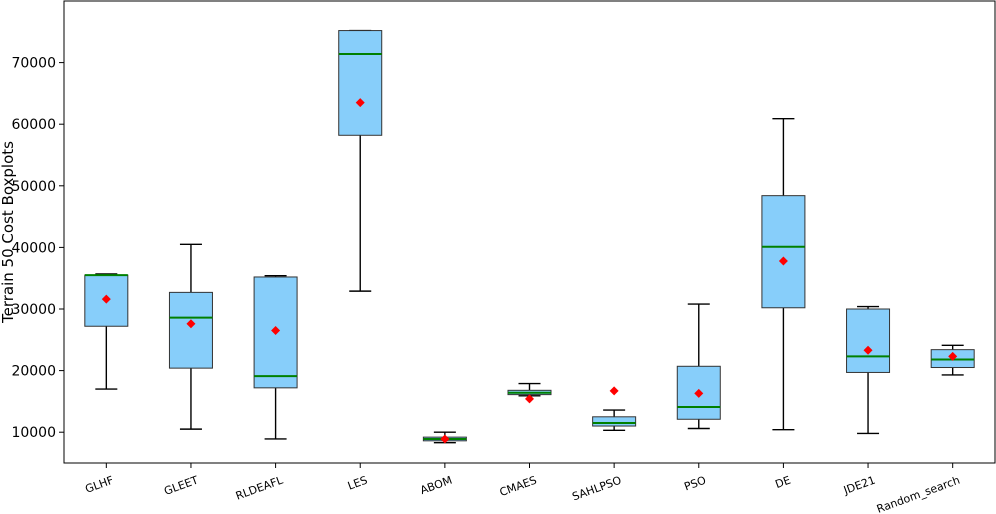 The width and height of the screenshot is (996, 514). Describe the element at coordinates (106, 331) in the screenshot. I see `box-glhf` at that location.